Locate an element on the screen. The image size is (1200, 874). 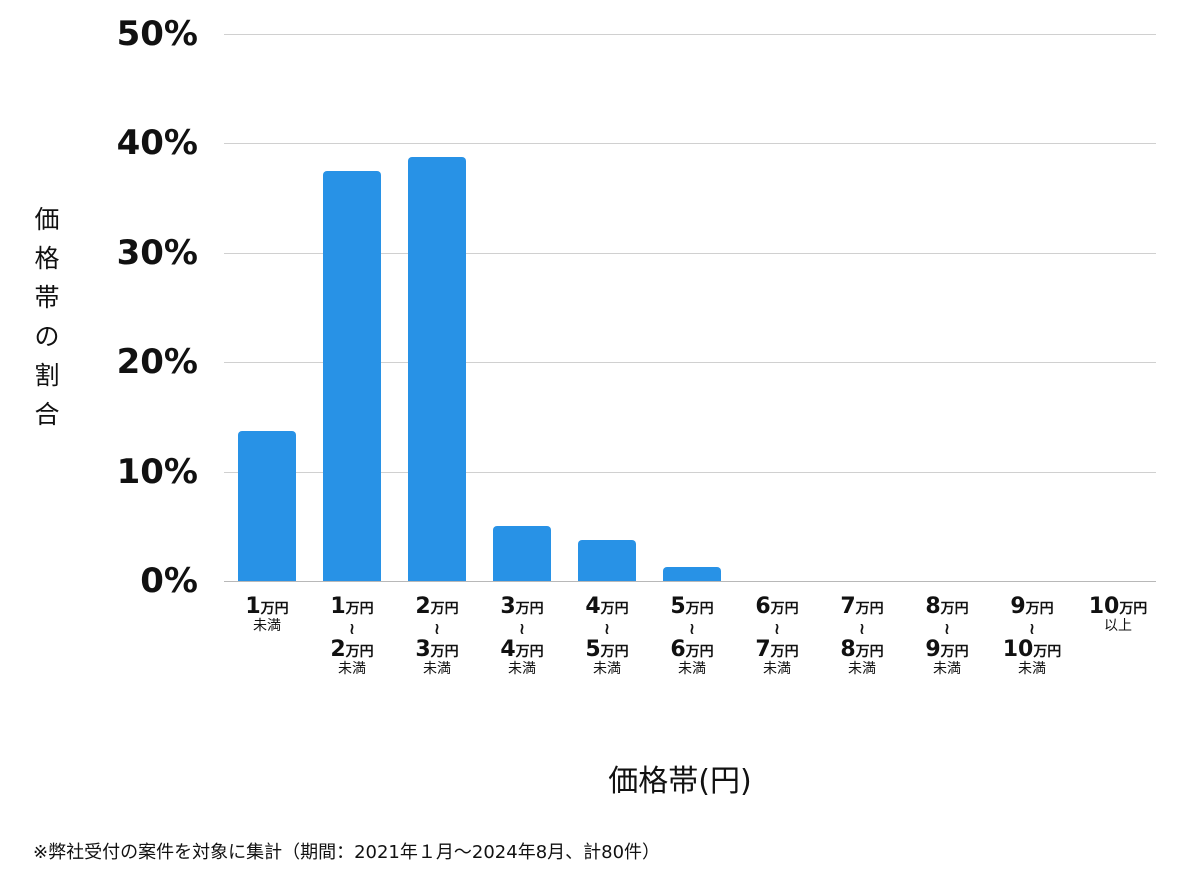
y-tick-label: 50% is located at coordinates (157, 34).